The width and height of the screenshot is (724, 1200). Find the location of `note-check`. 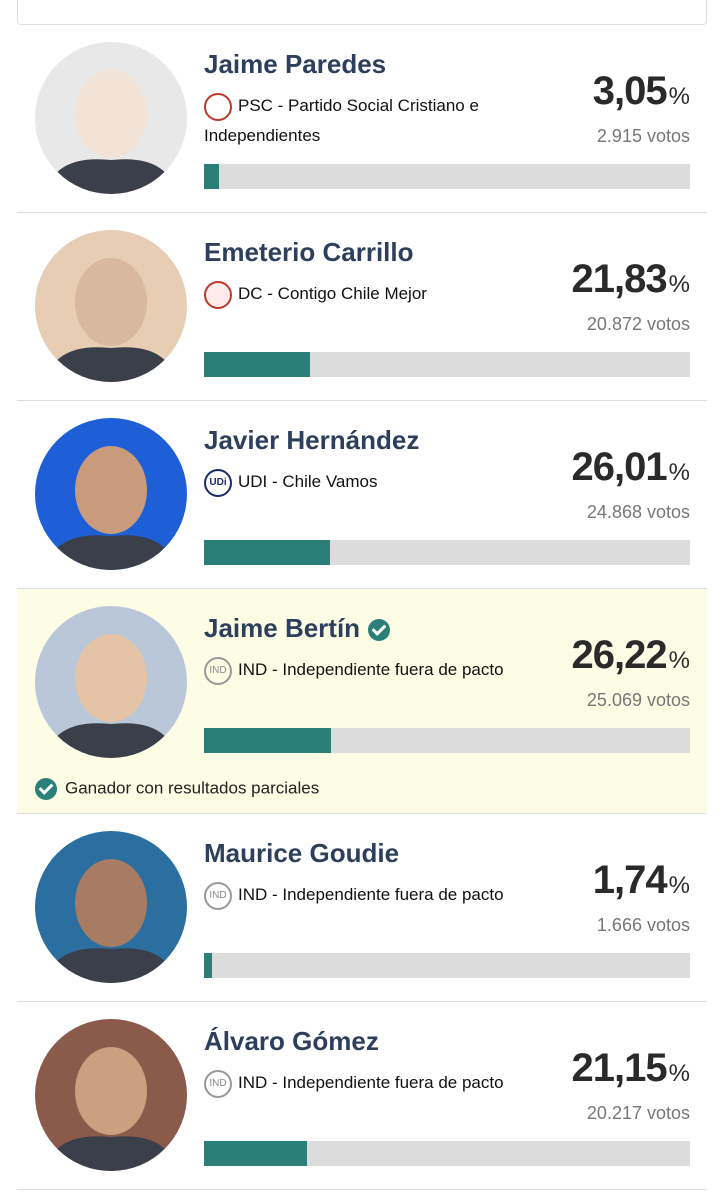

note-check is located at coordinates (46, 789).